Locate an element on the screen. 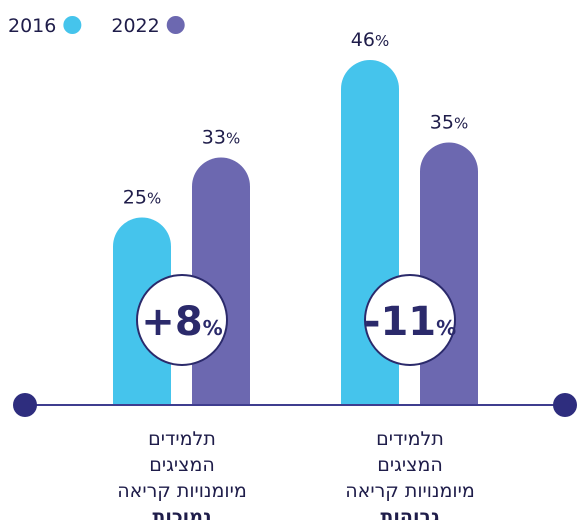 This screenshot has width=579, height=520. annotation: +8% is located at coordinates (181, 322).